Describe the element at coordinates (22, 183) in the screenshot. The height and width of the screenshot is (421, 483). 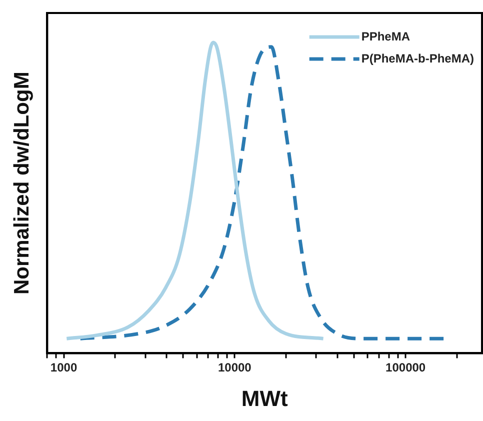
I see `y-axis-title: Normalized dw/dLogM` at that location.